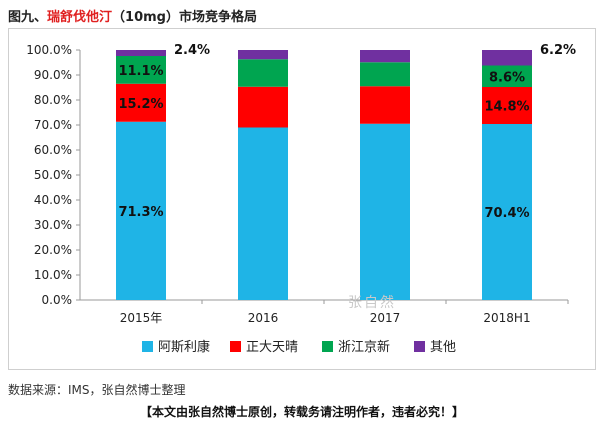  I want to click on title-highlight: 瑞舒伐他汀, so click(80, 17).